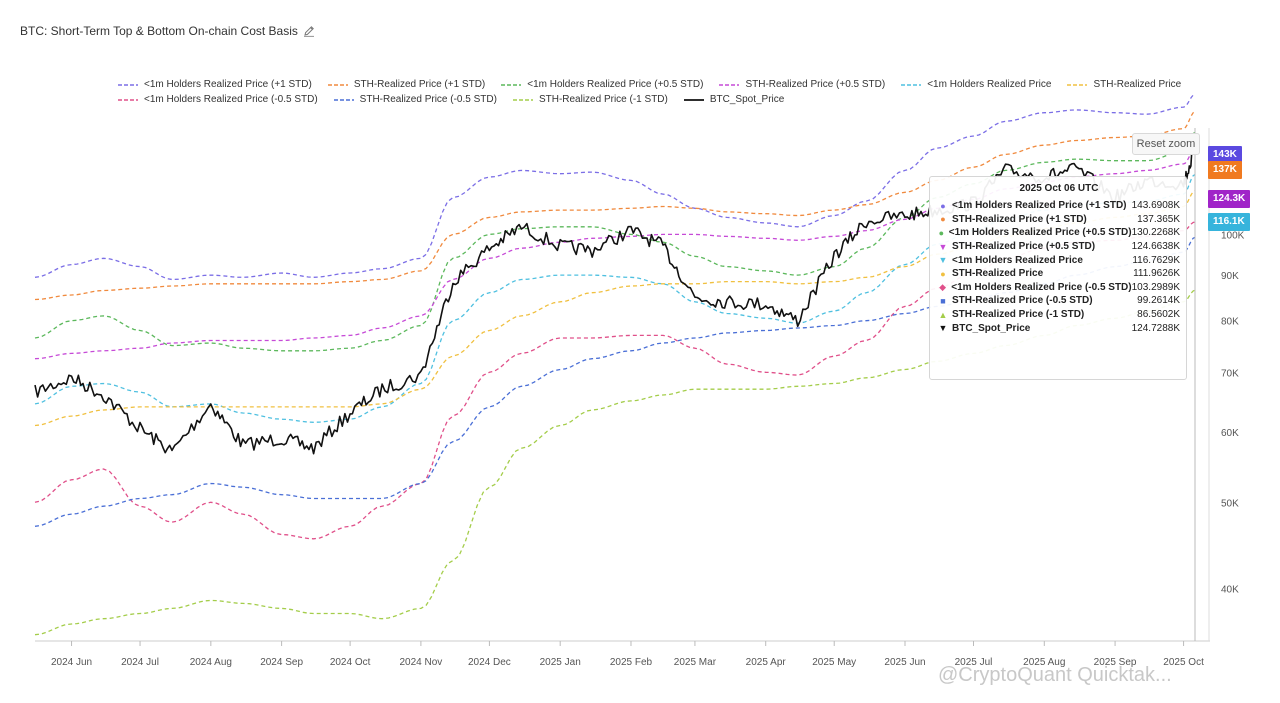 The width and height of the screenshot is (1280, 703). Describe the element at coordinates (1024, 247) in the screenshot. I see `tooltip-series-name: STH-Realized Price (+0.5 STD)` at that location.